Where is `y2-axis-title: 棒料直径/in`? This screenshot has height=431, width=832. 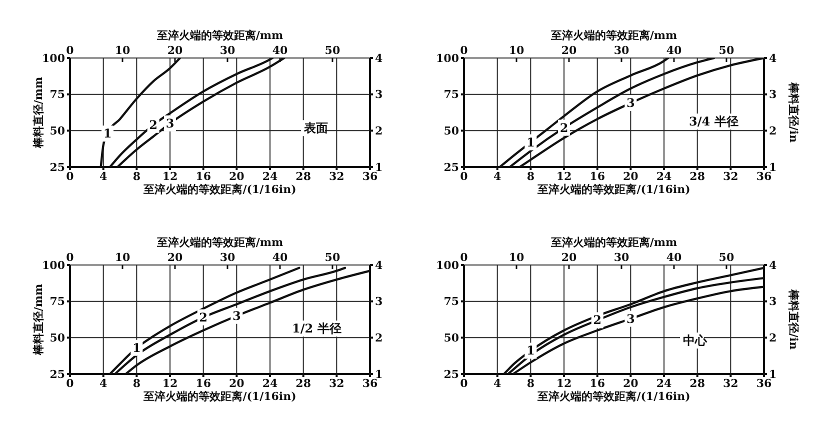
y2-axis-title: 棒料直径/in is located at coordinates (793, 319).